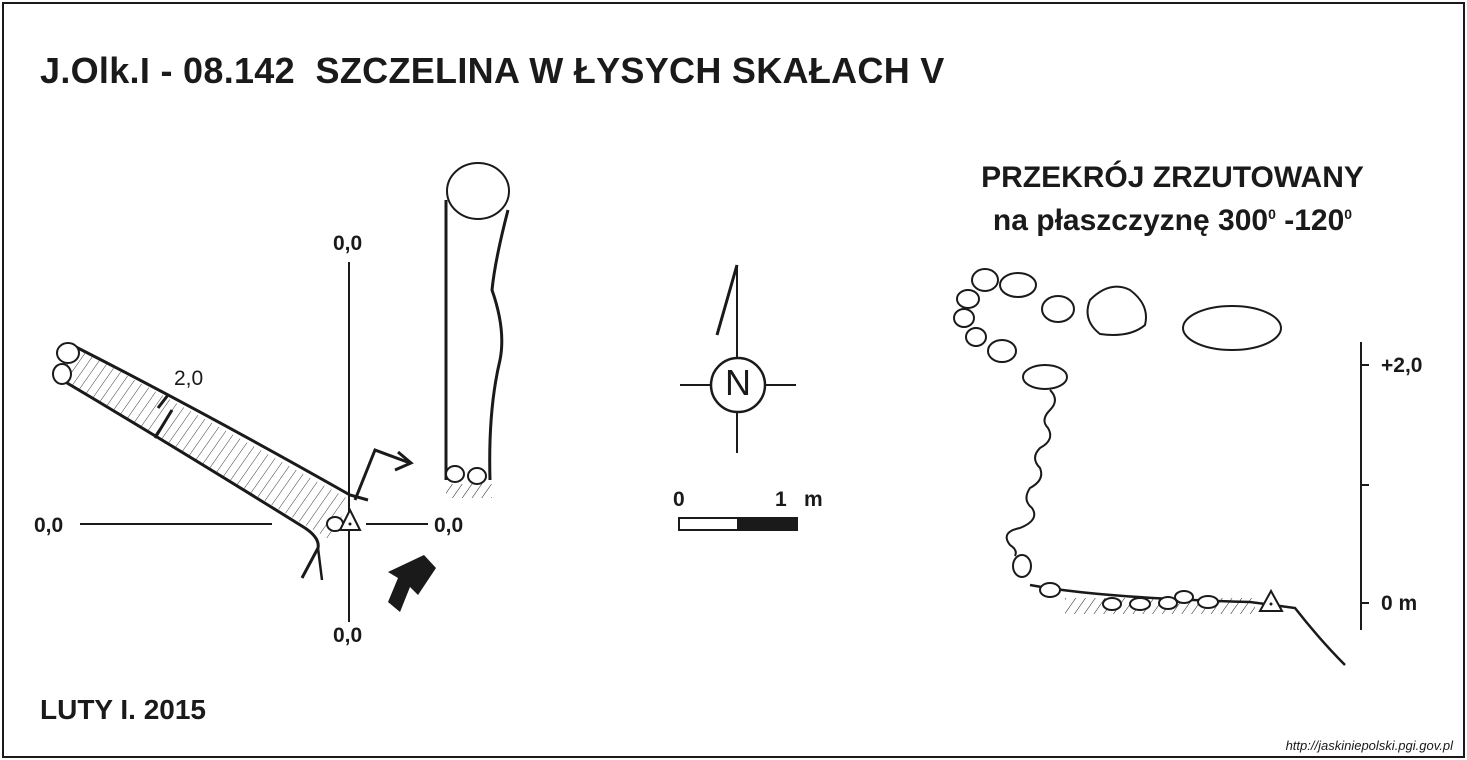 The height and width of the screenshot is (760, 1467). Describe the element at coordinates (499, 345) in the screenshot. I see `shaft-wall-right` at that location.